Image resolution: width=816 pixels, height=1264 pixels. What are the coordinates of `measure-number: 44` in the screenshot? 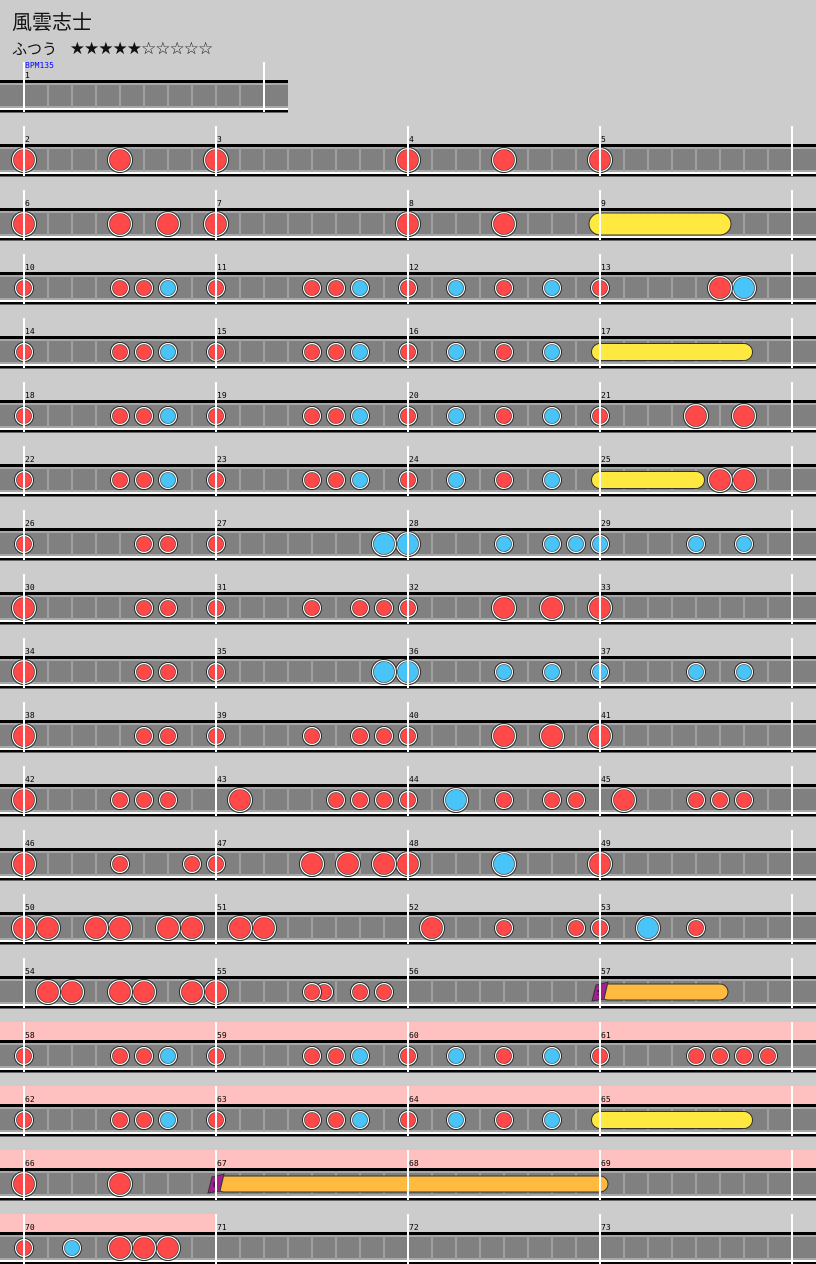 It's located at (414, 779).